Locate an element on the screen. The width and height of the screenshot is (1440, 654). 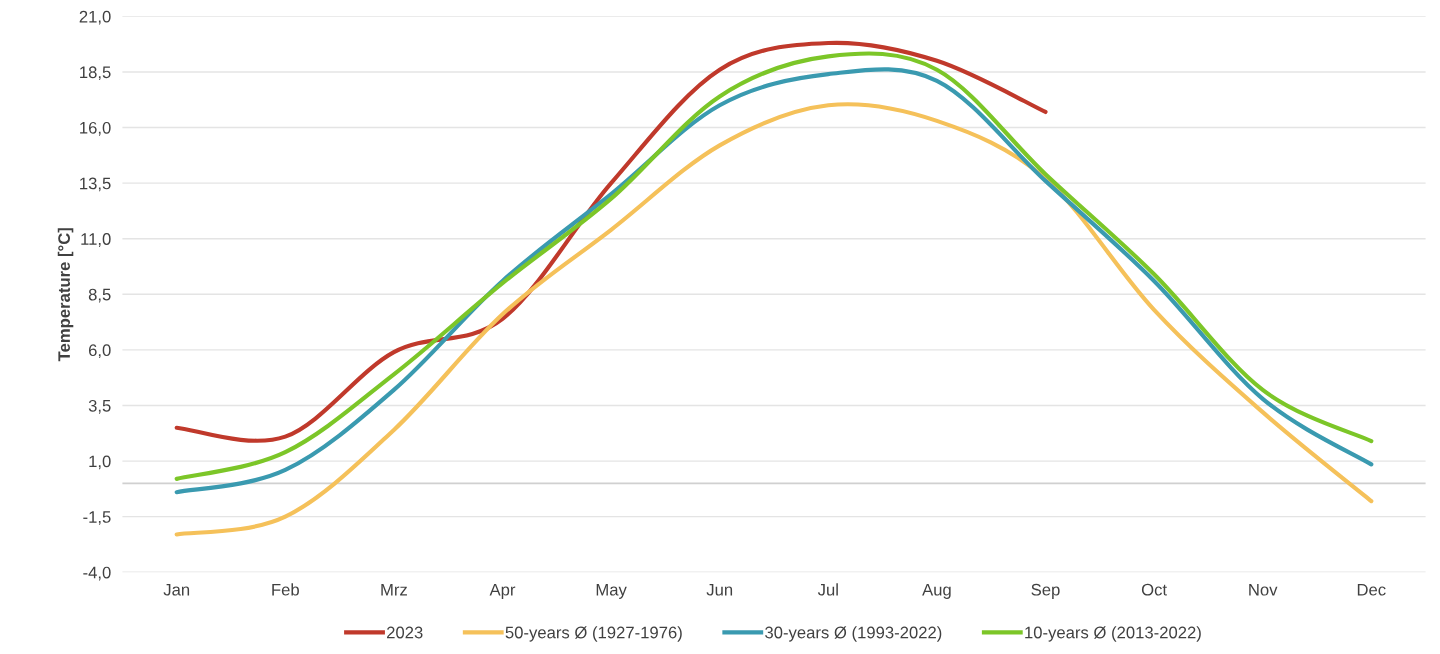
x-tick-label: May is located at coordinates (611, 591).